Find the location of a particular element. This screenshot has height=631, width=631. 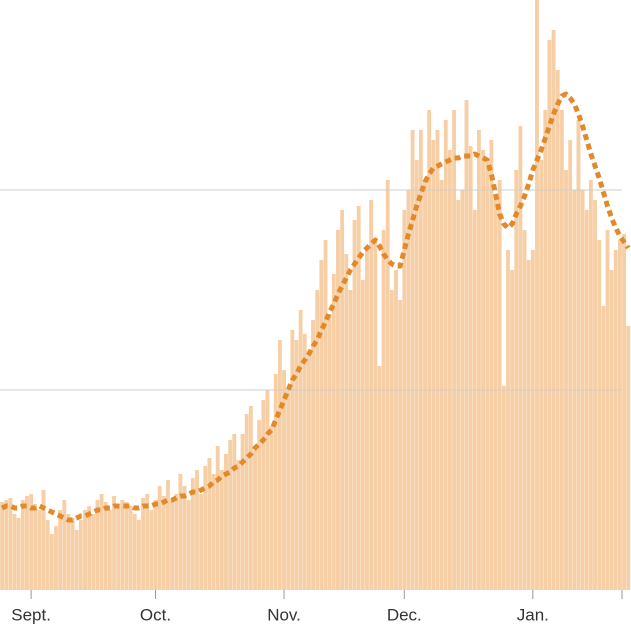

x-tick-label: Sept. is located at coordinates (31, 614).